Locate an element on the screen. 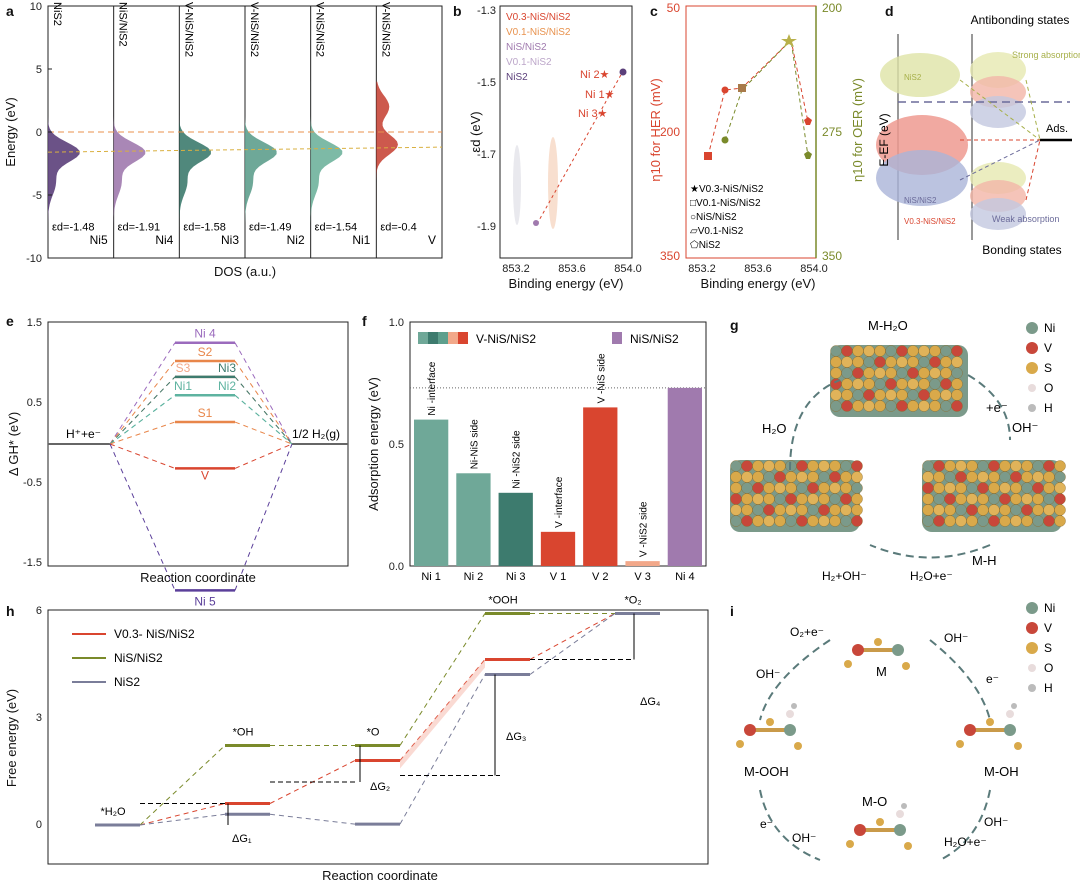 The width and height of the screenshot is (1080, 886). panel-b-xtick: 854.0 is located at coordinates (628, 269).